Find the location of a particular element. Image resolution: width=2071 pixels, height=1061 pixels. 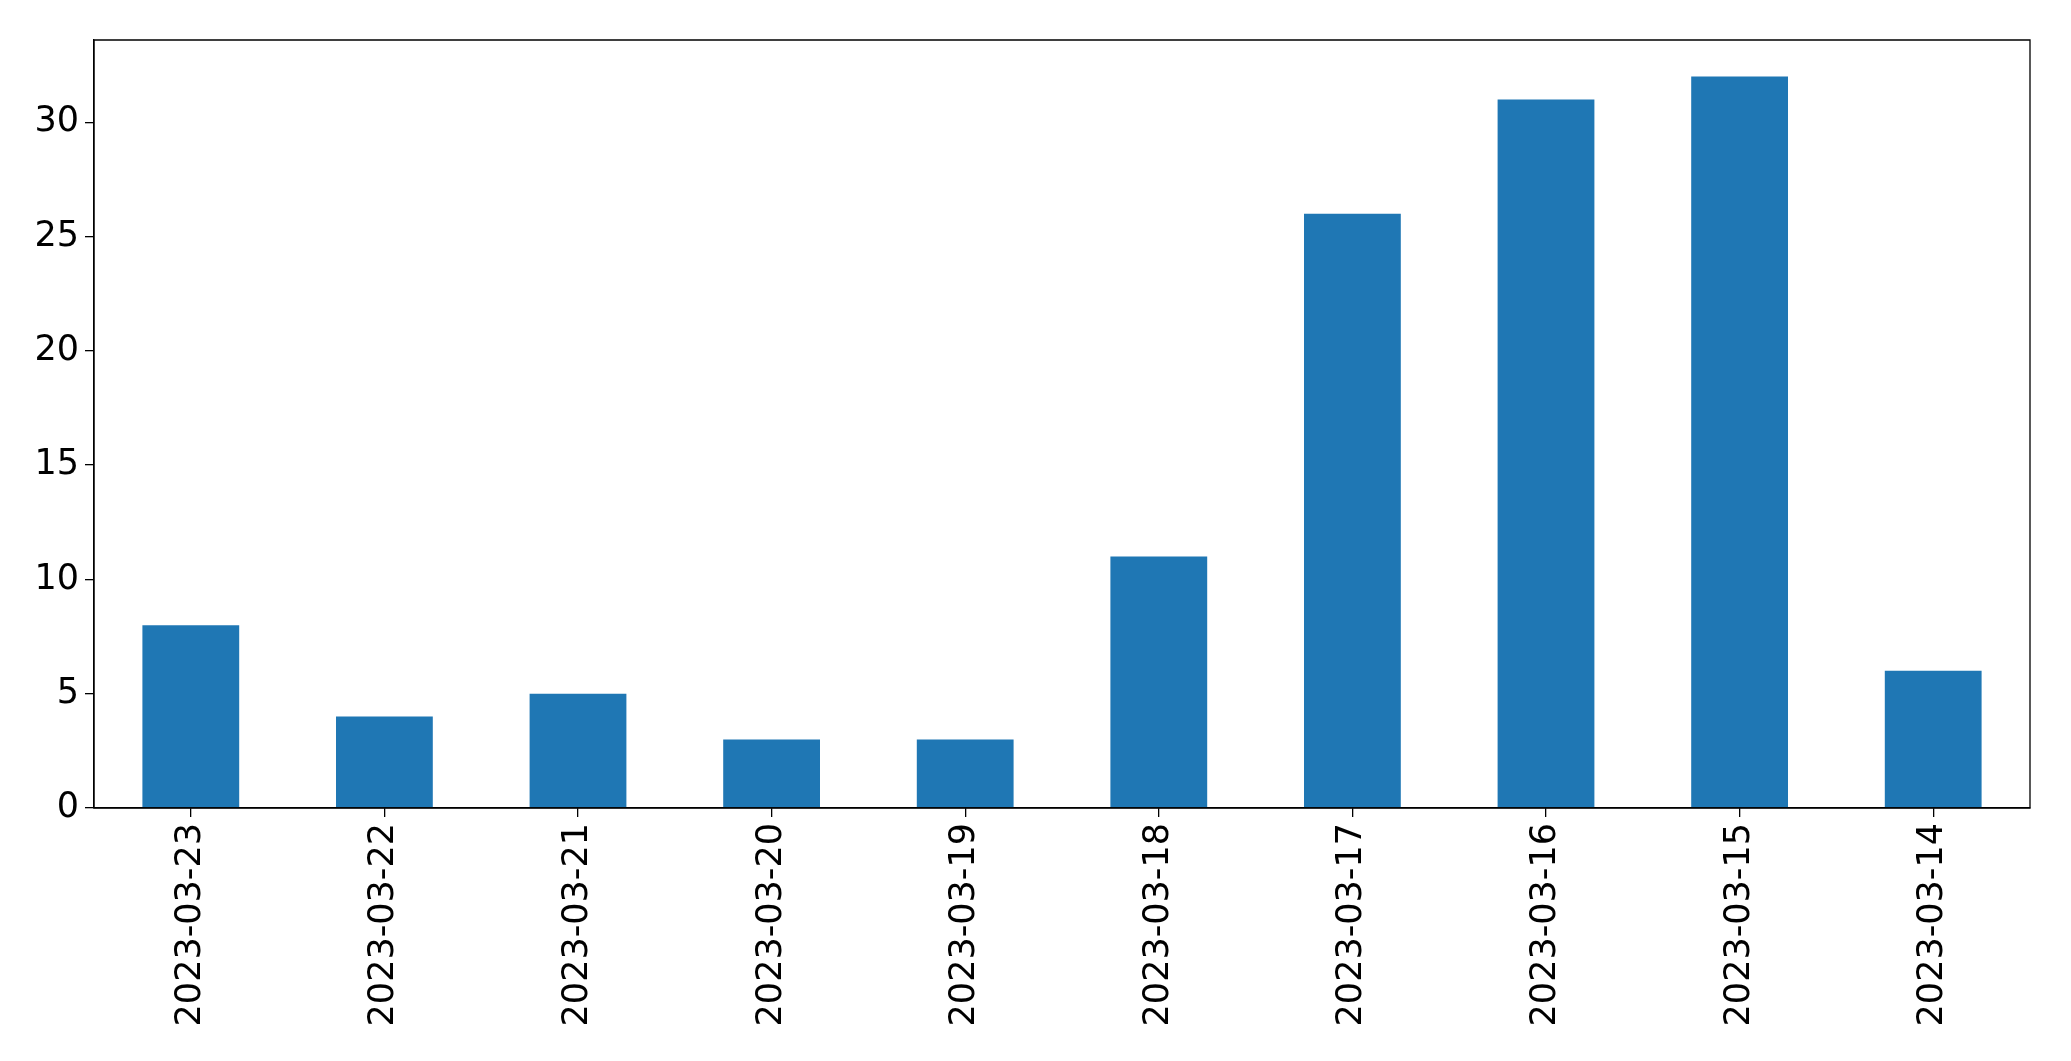

x-tick-label: 2023-03-15 is located at coordinates (1736, 925).